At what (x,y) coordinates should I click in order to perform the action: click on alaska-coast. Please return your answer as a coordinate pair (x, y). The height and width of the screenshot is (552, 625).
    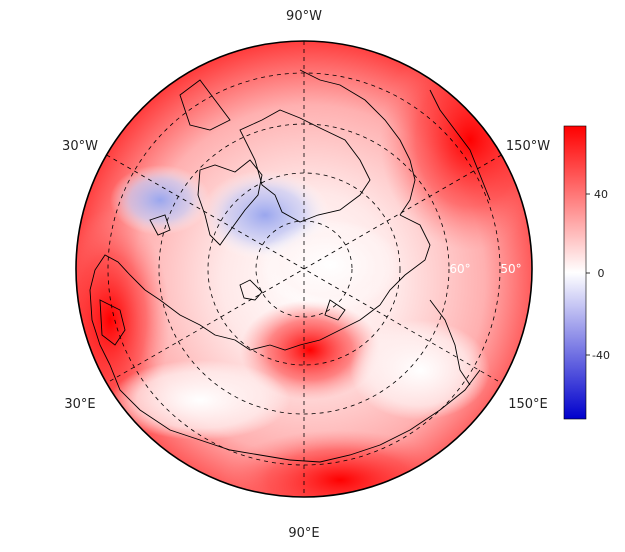
    Looking at the image, I should click on (460, 145).